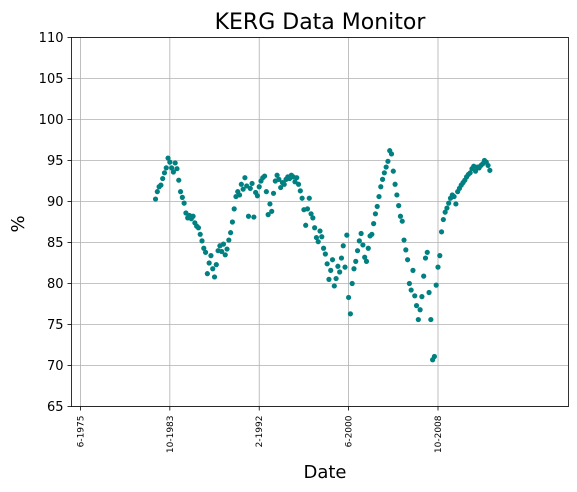  I want to click on y-axis-label: %, so click(18, 223).